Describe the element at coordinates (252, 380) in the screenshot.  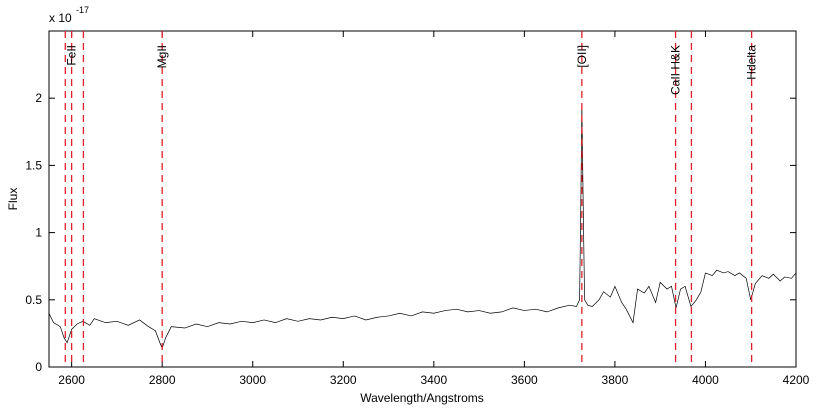
I see `x-tick-label: 3000` at that location.